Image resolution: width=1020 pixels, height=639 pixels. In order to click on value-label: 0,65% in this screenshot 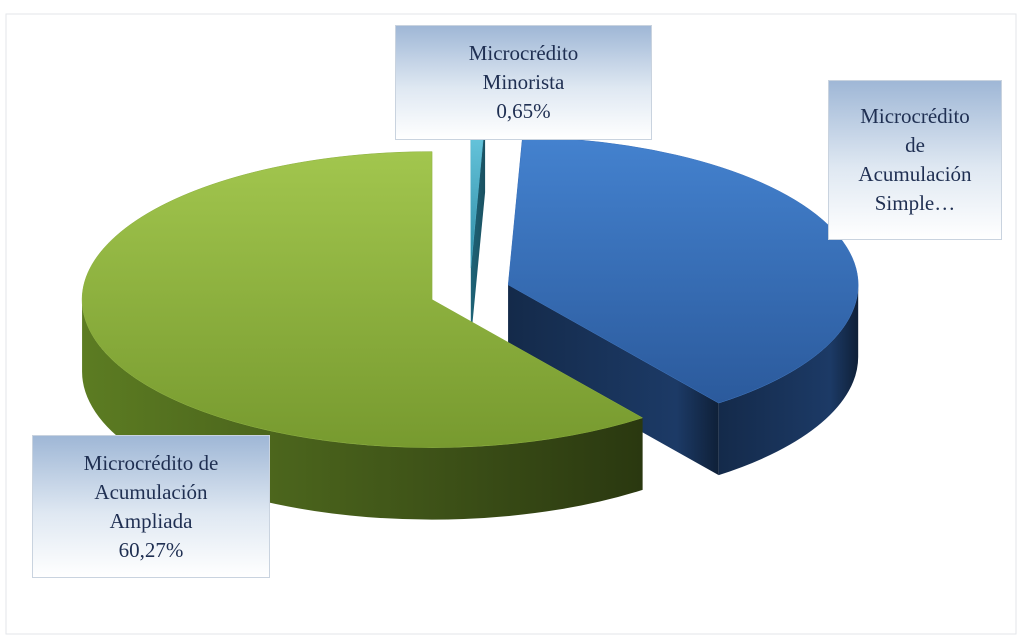, I will do `click(523, 111)`.